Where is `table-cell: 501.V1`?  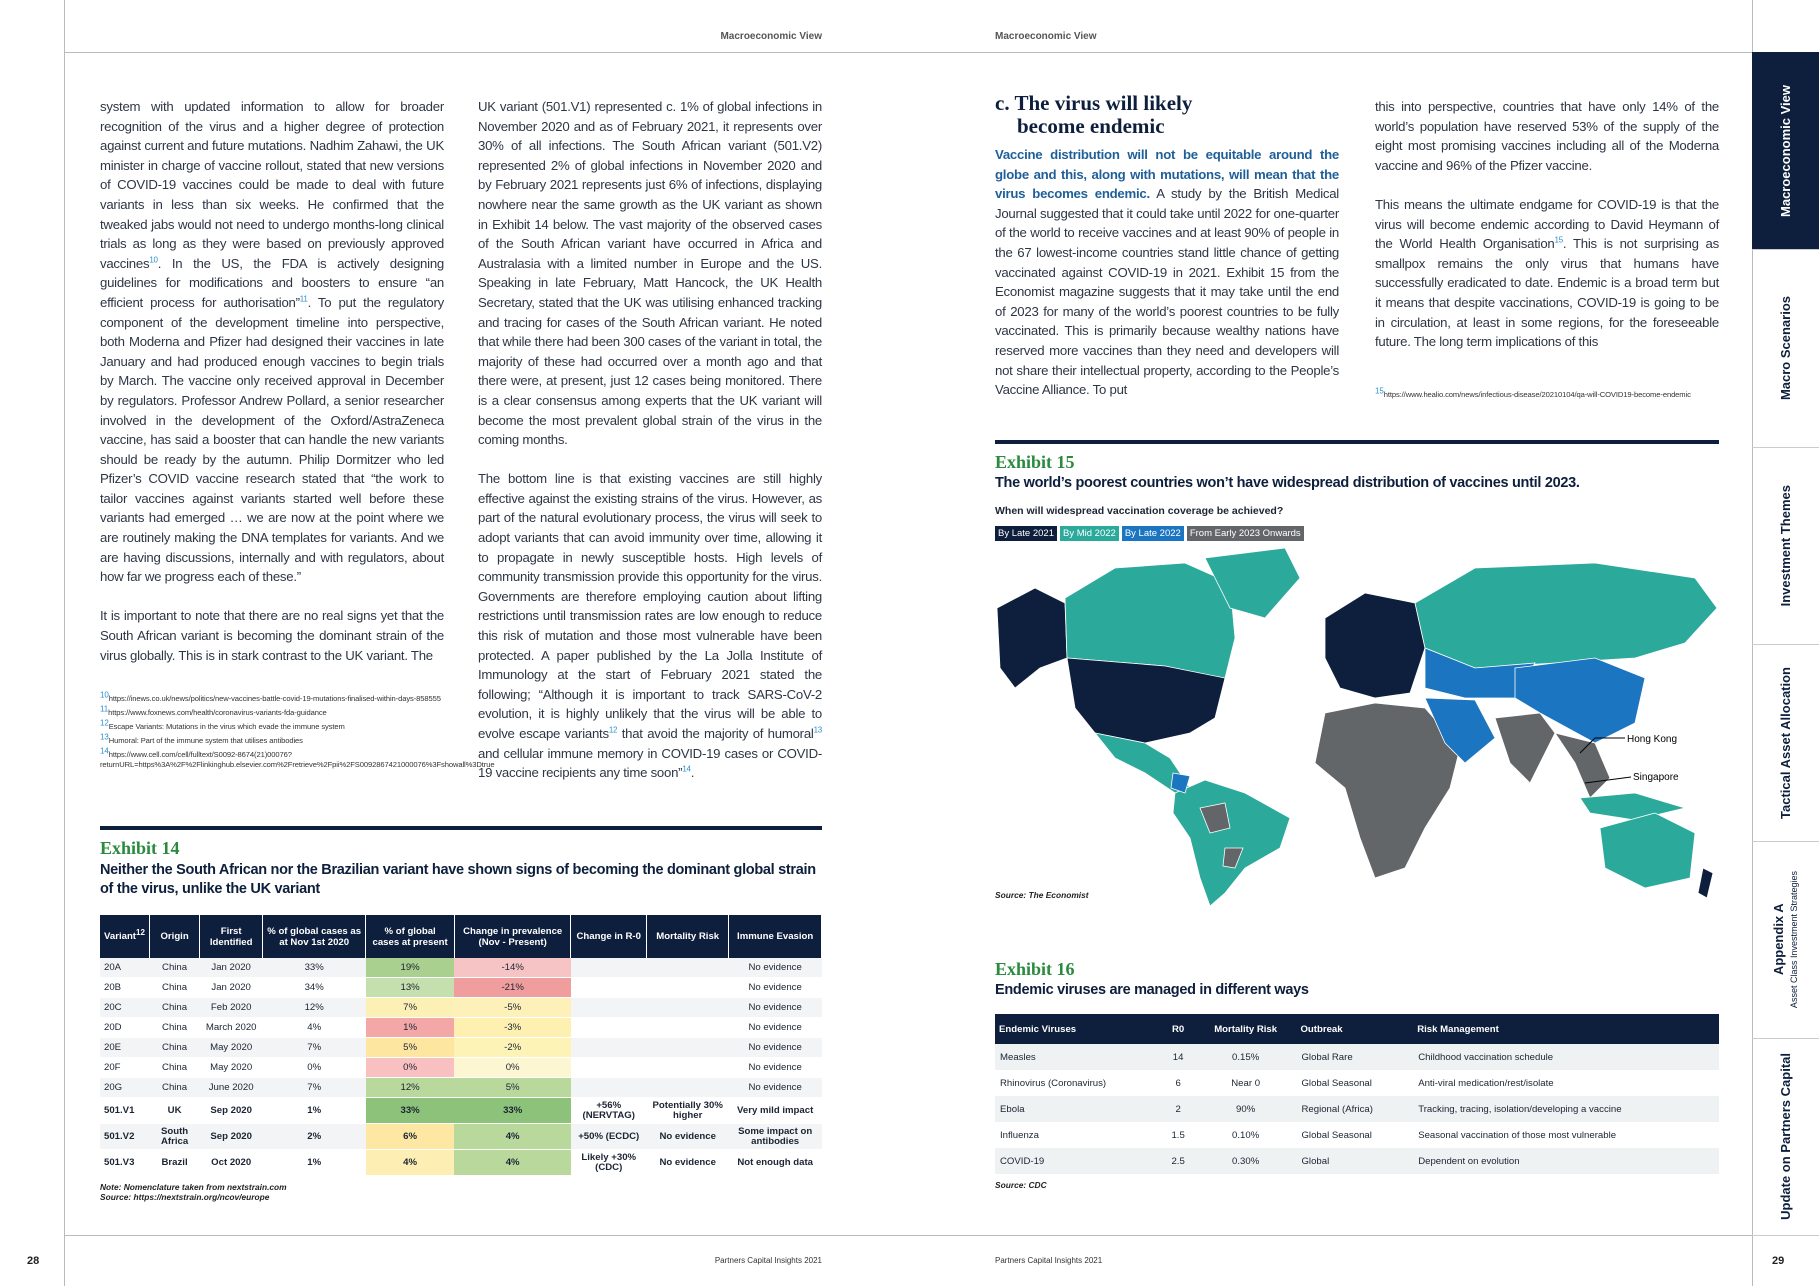 table-cell: 501.V1 is located at coordinates (125, 1110).